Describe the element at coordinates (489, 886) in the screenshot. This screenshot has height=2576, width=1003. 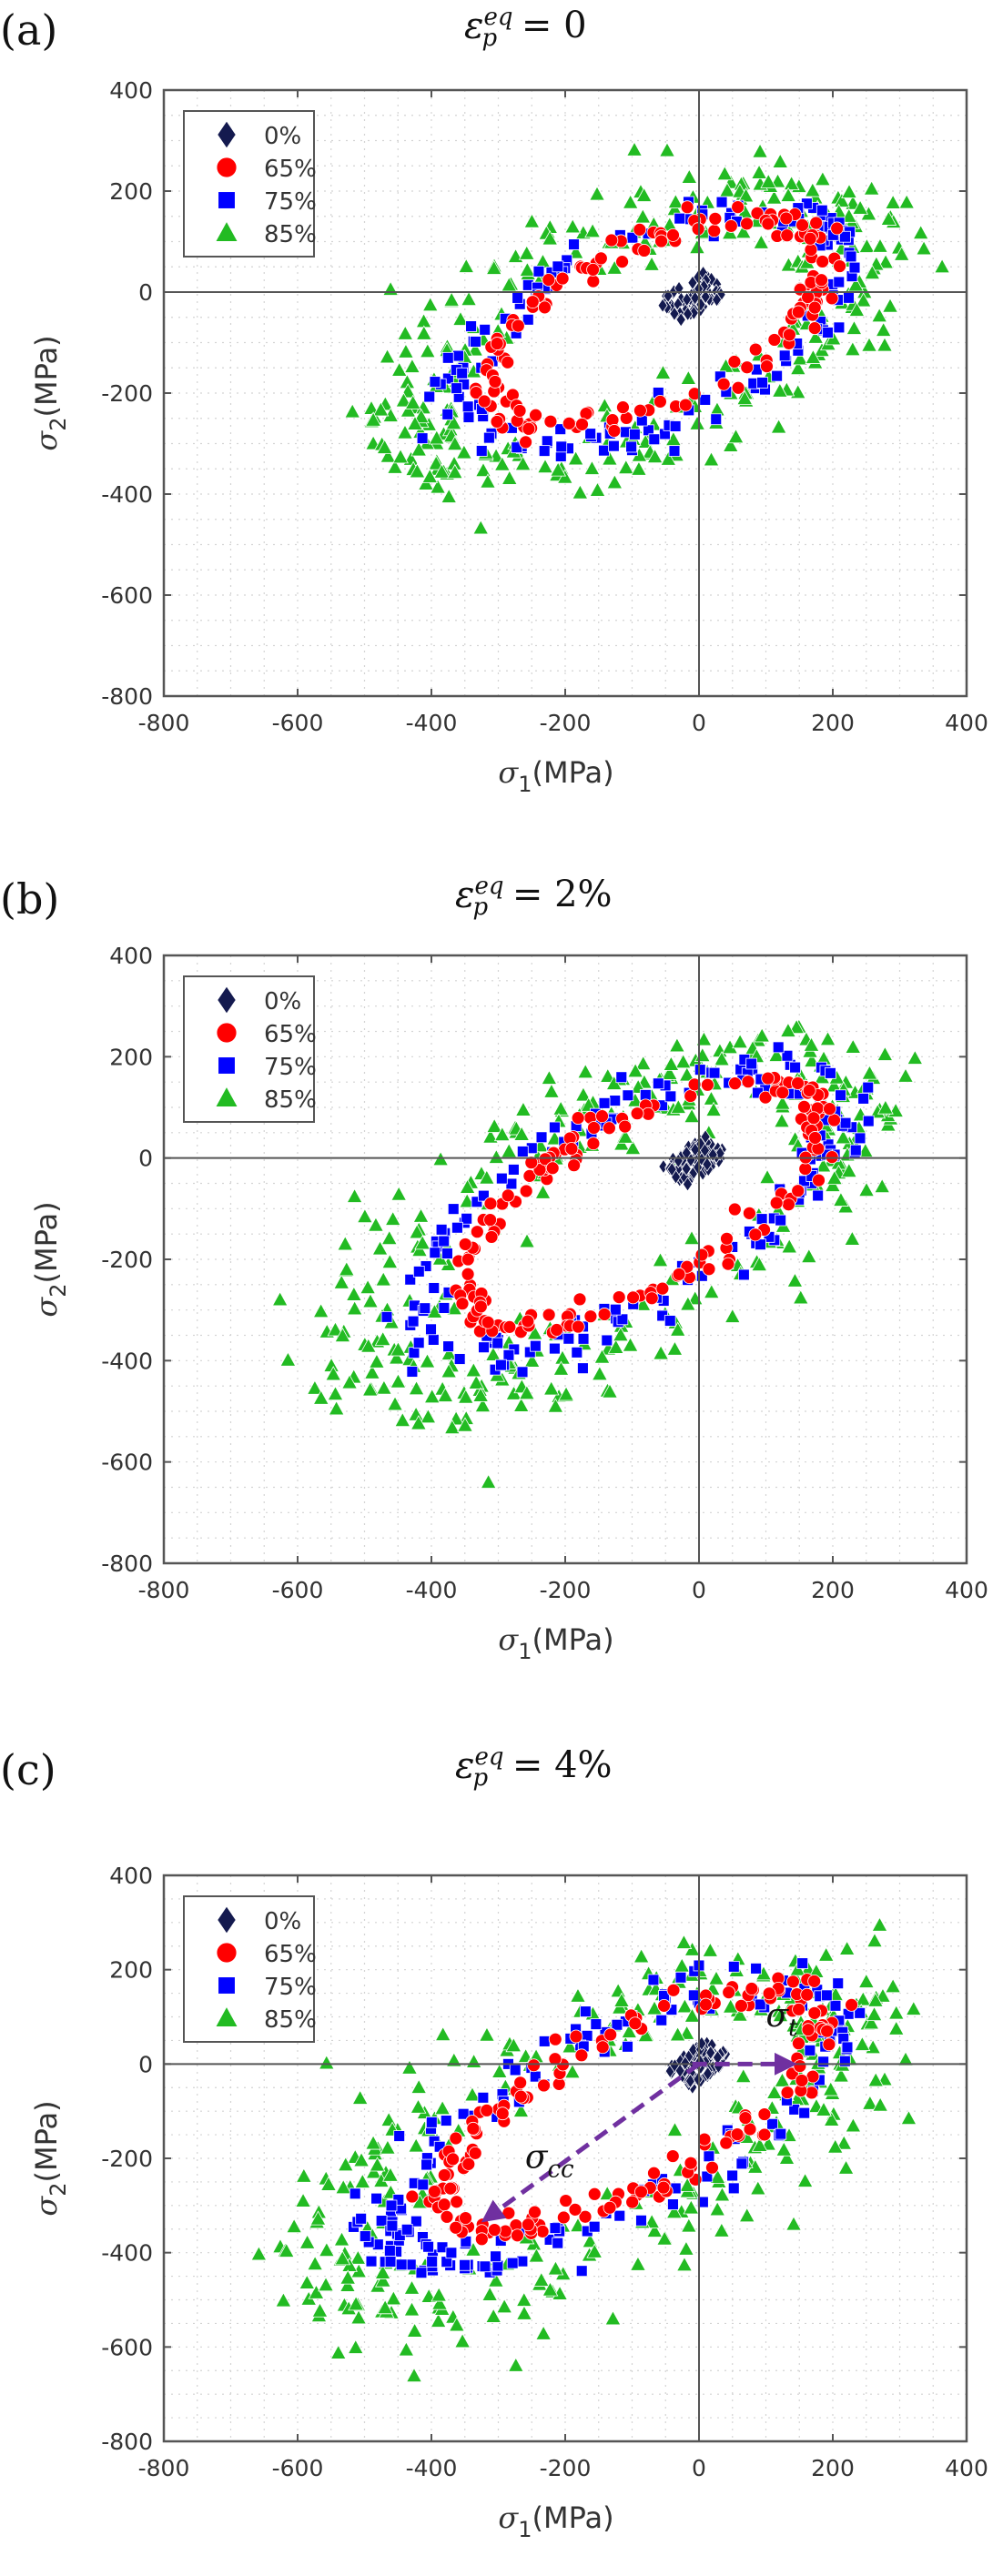
I see `title-superscript: eq` at that location.